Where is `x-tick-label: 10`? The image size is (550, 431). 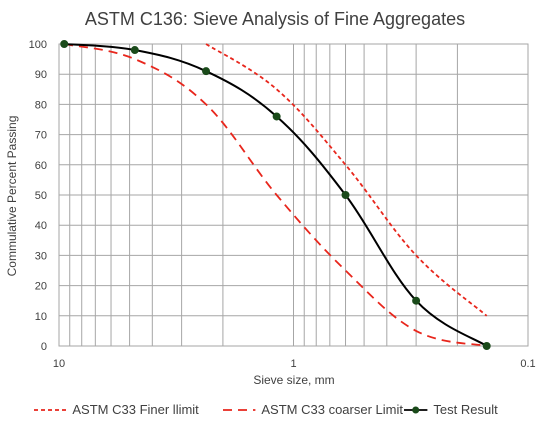 x-tick-label: 10 is located at coordinates (59, 364).